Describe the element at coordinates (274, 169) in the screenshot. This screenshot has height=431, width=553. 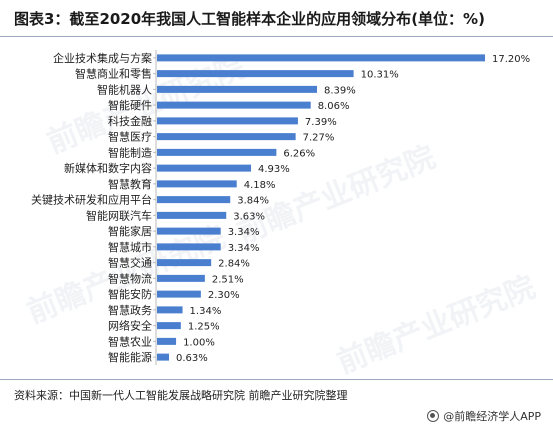
I see `value-label: 4.93%` at that location.